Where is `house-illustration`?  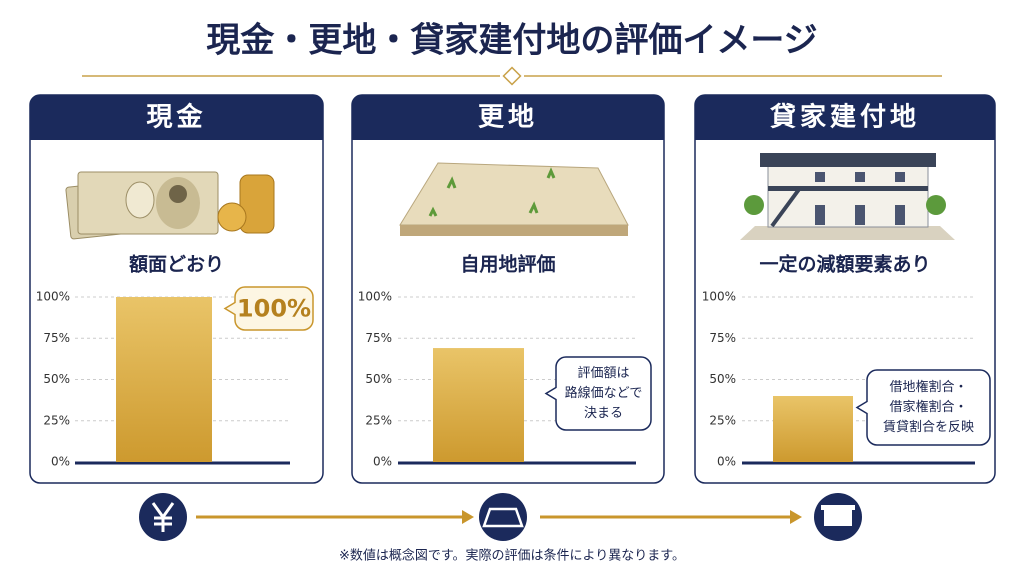 house-illustration is located at coordinates (847, 196).